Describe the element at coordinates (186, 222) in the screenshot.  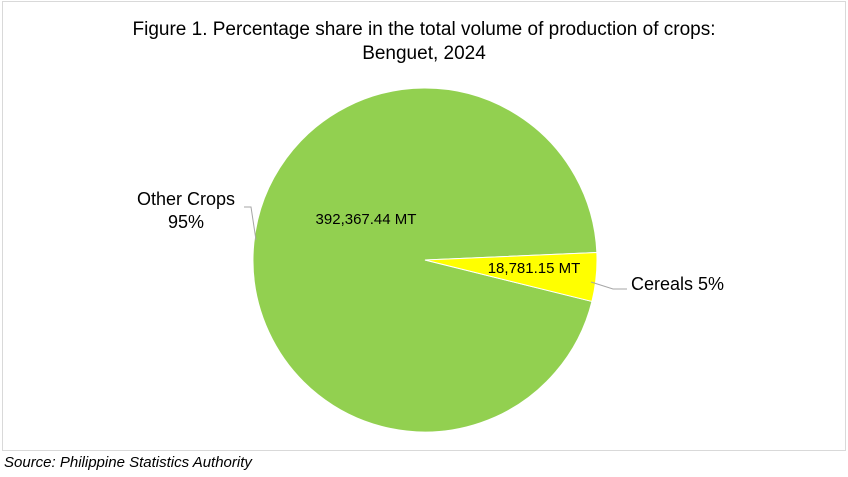
I see `category-label-other-crops-percent: 95%` at that location.